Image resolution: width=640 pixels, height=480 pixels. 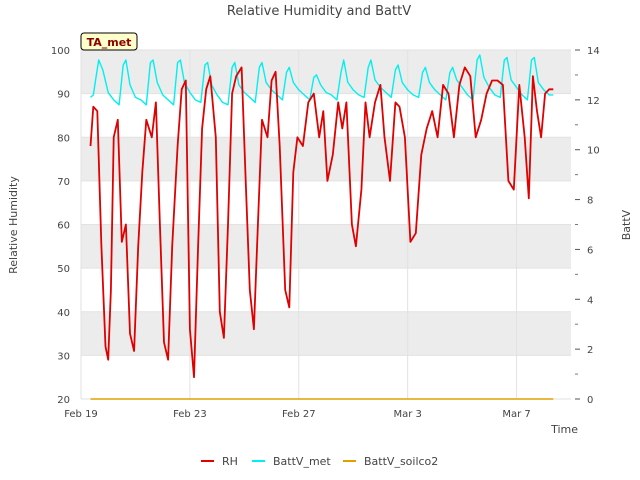 What do you see at coordinates (590, 400) in the screenshot?
I see `y2-tick-label: 0` at bounding box center [590, 400].